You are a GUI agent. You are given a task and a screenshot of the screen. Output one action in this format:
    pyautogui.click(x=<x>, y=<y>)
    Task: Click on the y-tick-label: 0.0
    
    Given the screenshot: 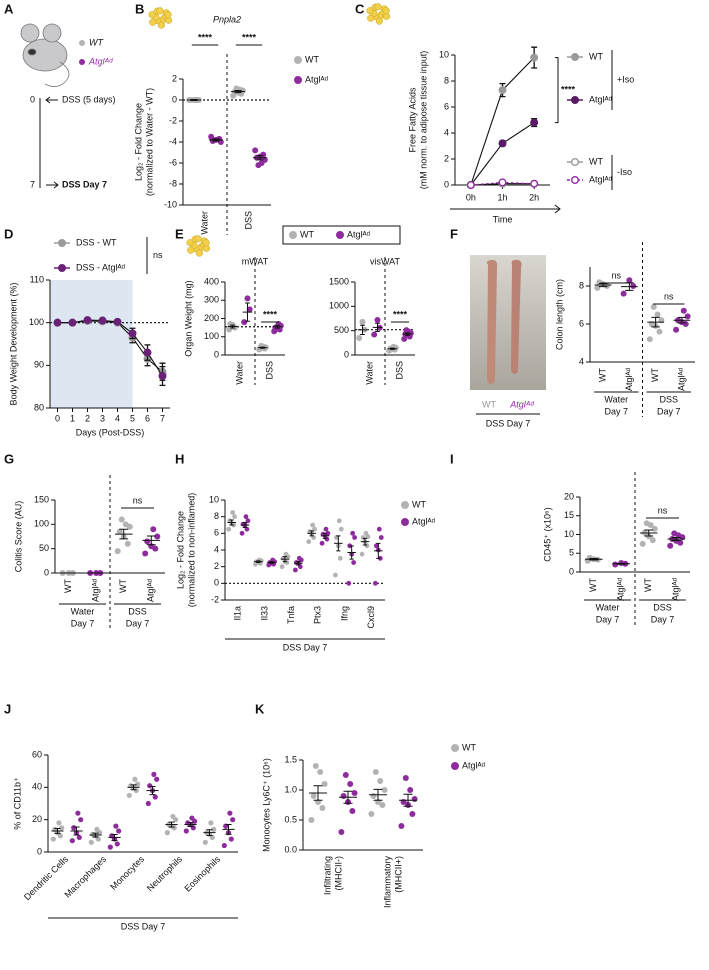 What is the action you would take?
    pyautogui.click(x=290, y=849)
    